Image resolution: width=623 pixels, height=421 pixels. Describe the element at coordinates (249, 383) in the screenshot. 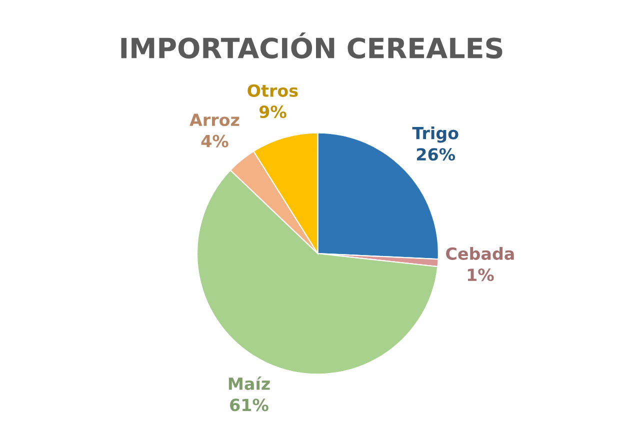

I see `slice-label: Maíz` at that location.